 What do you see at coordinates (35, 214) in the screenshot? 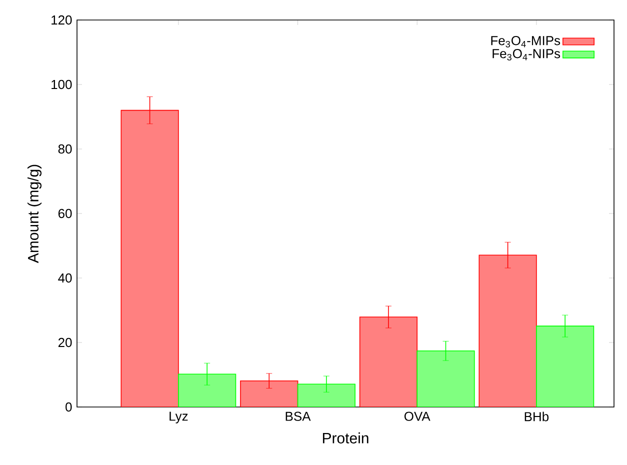
I see `y-axis-title: Amount (mg/g)` at bounding box center [35, 214].